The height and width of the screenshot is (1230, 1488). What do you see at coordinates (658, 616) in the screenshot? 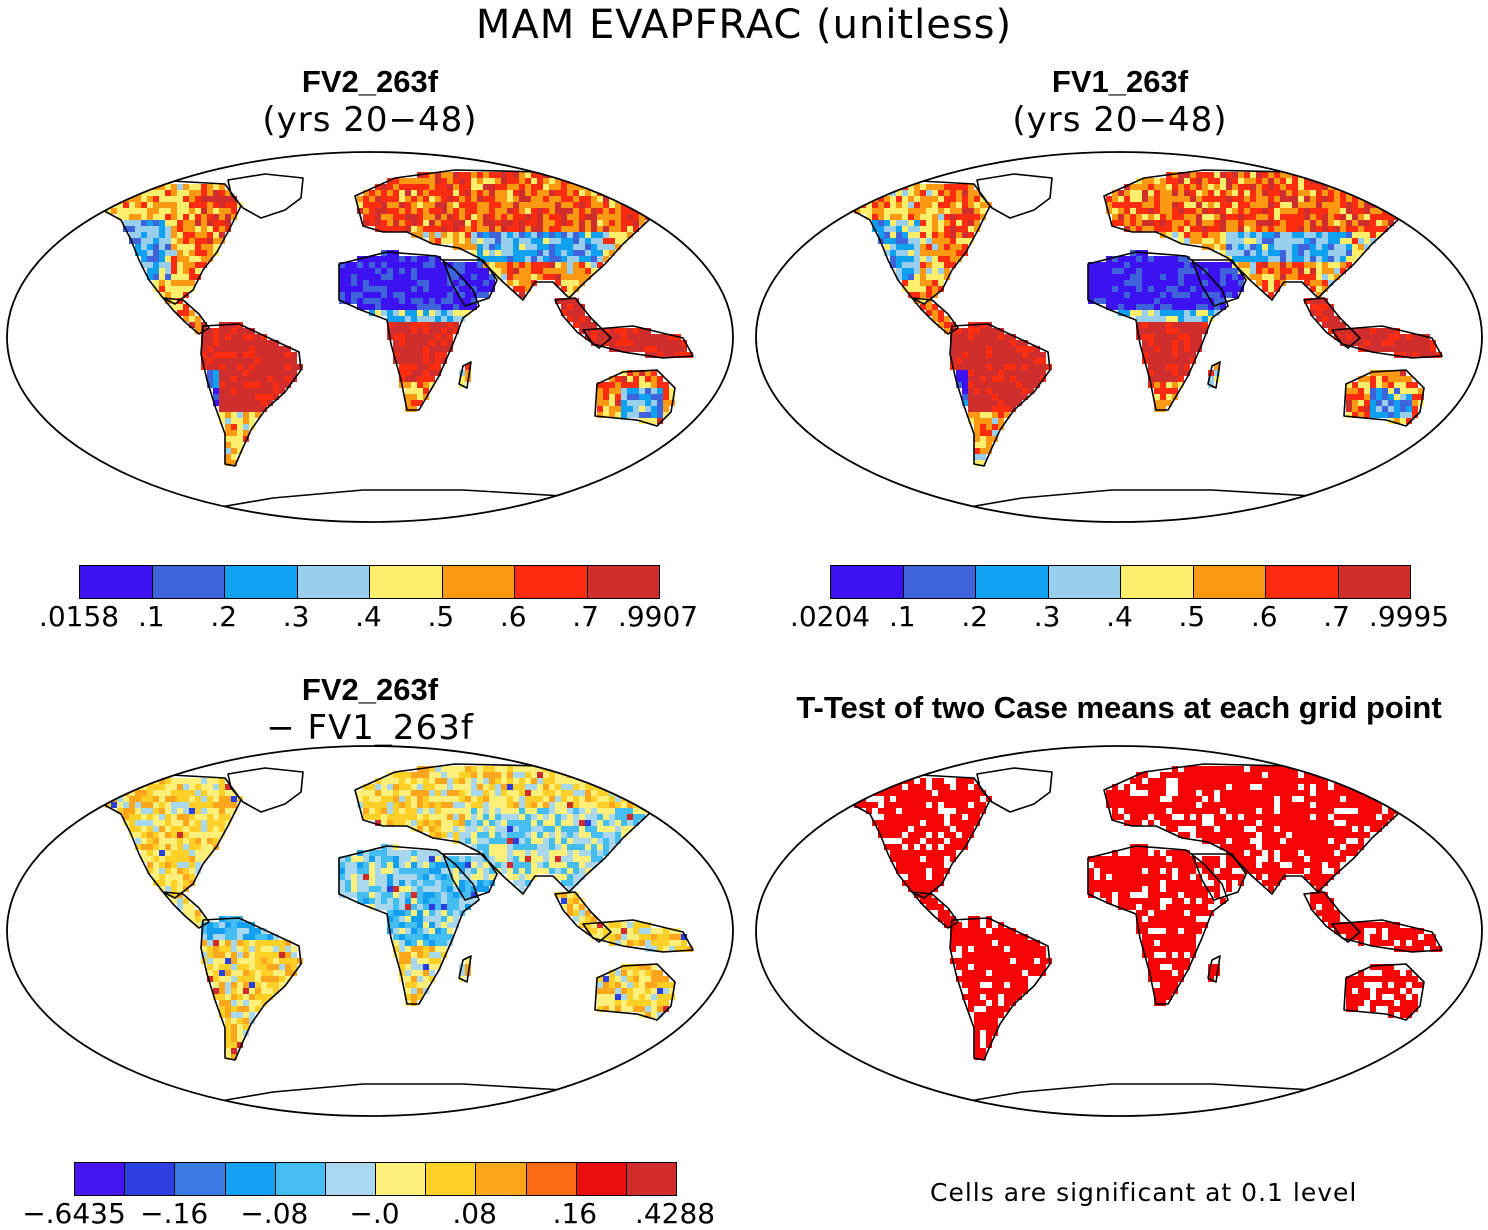
I see `colorbar-tick-label: .9907` at bounding box center [658, 616].